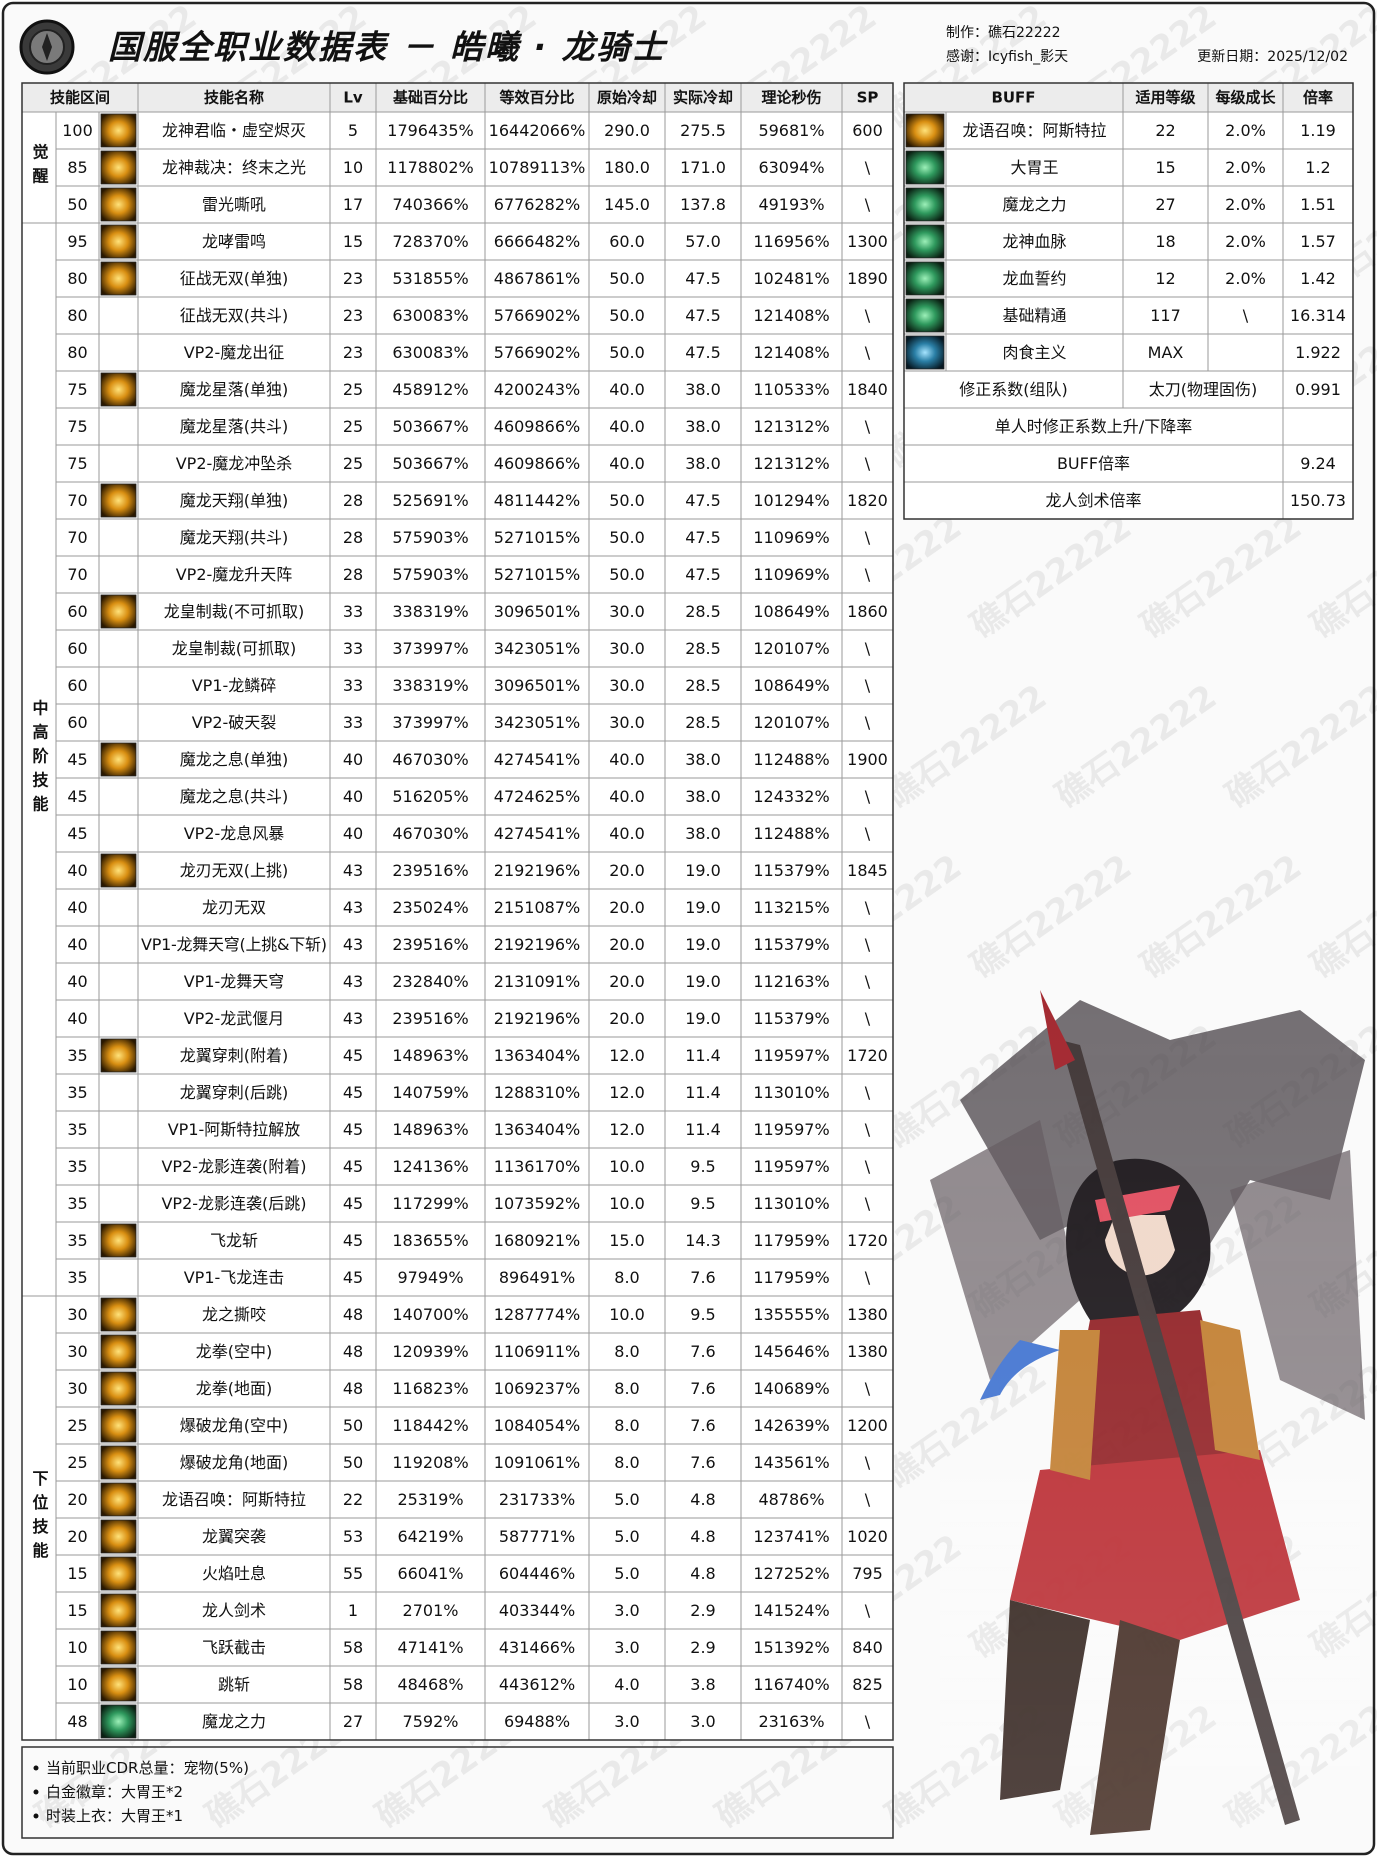 The image size is (1377, 1857). Describe the element at coordinates (430, 500) in the screenshot. I see `cell-text: 525691%` at that location.